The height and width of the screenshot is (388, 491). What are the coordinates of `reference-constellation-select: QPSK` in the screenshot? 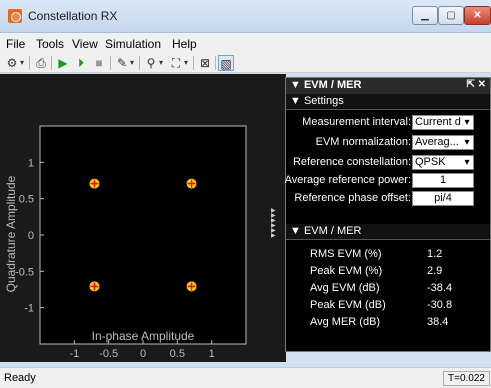 It's located at (443, 162).